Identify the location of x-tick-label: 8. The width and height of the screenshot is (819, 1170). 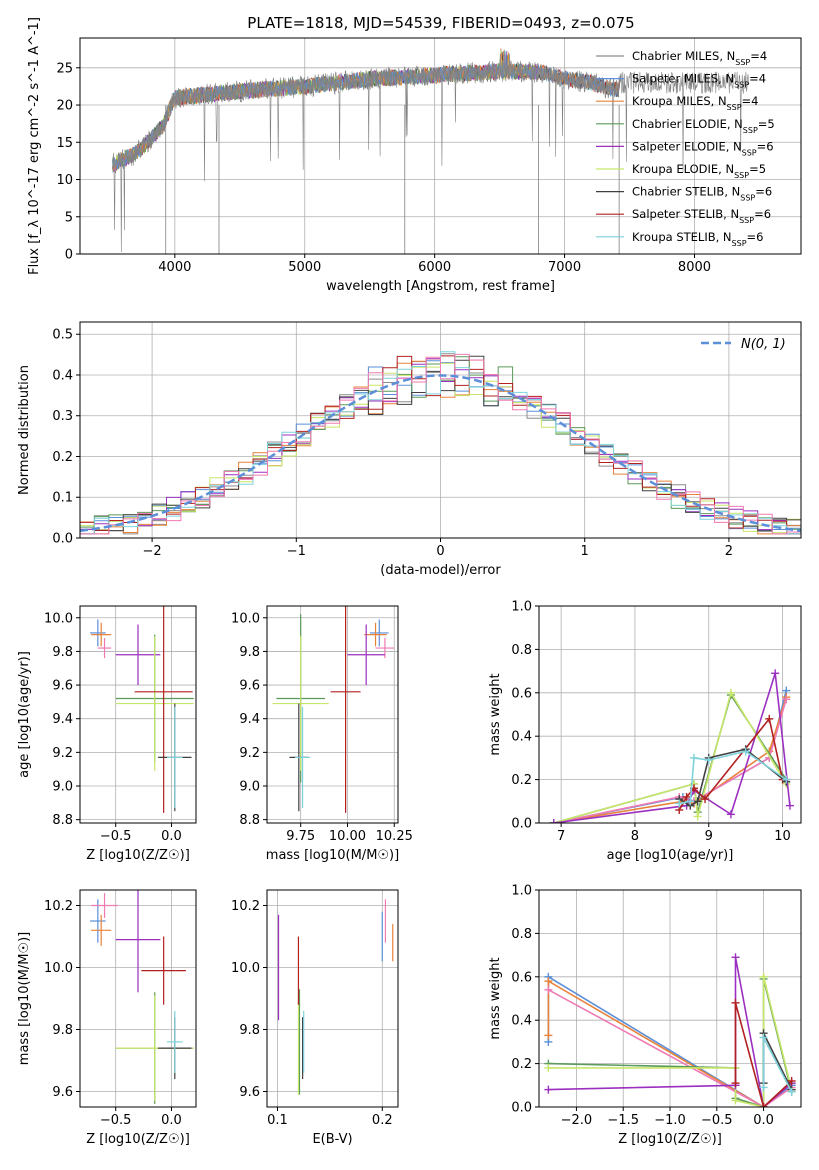
(635, 836).